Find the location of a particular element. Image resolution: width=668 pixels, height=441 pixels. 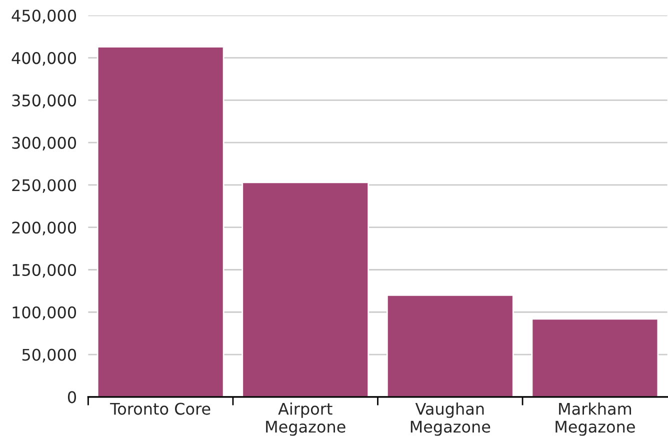

y-tick-label: 250,000 is located at coordinates (44, 186).